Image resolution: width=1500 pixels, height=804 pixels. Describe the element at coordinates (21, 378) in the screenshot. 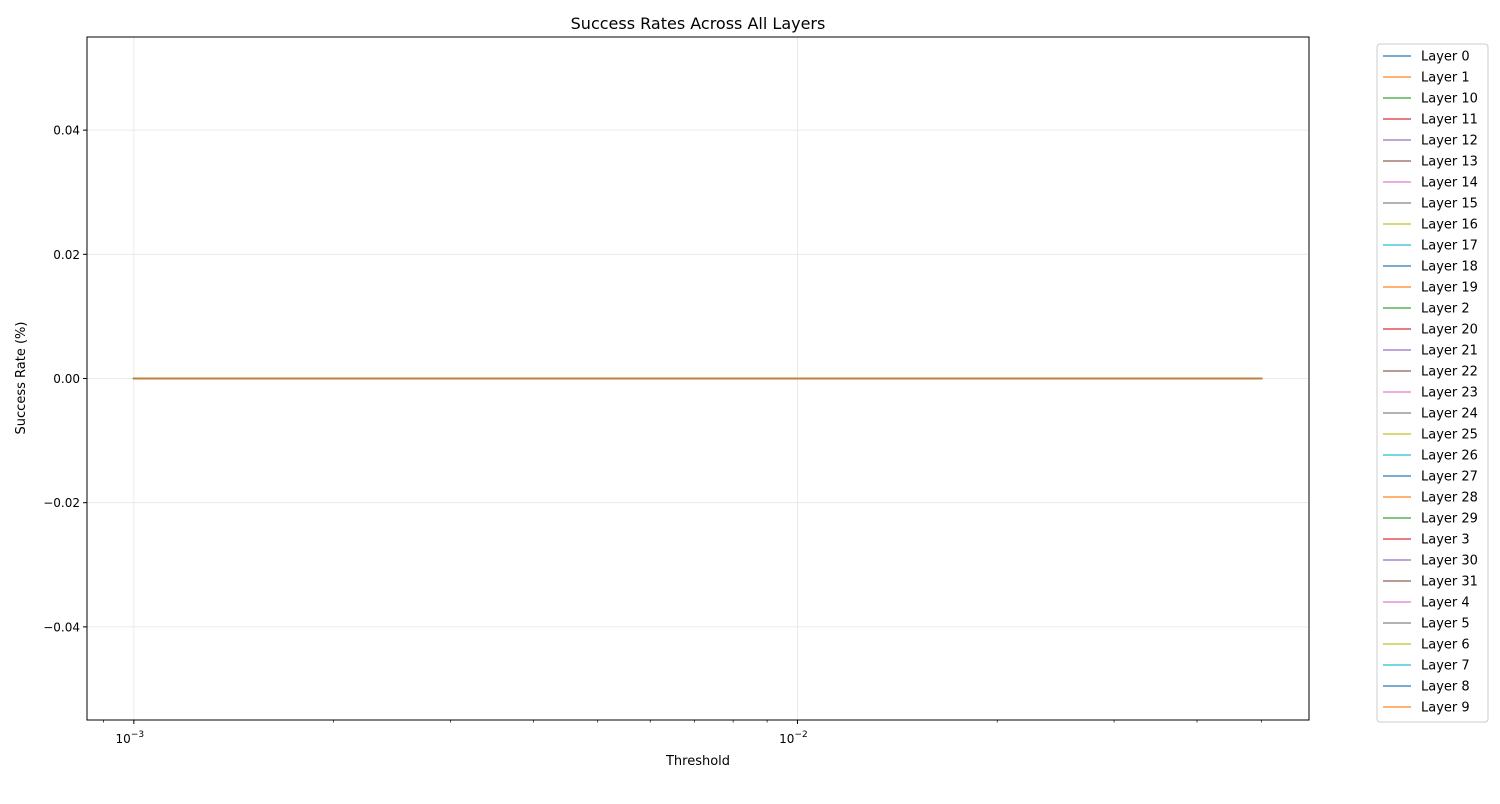

I see `y-axis-label: Success Rate (%)` at that location.